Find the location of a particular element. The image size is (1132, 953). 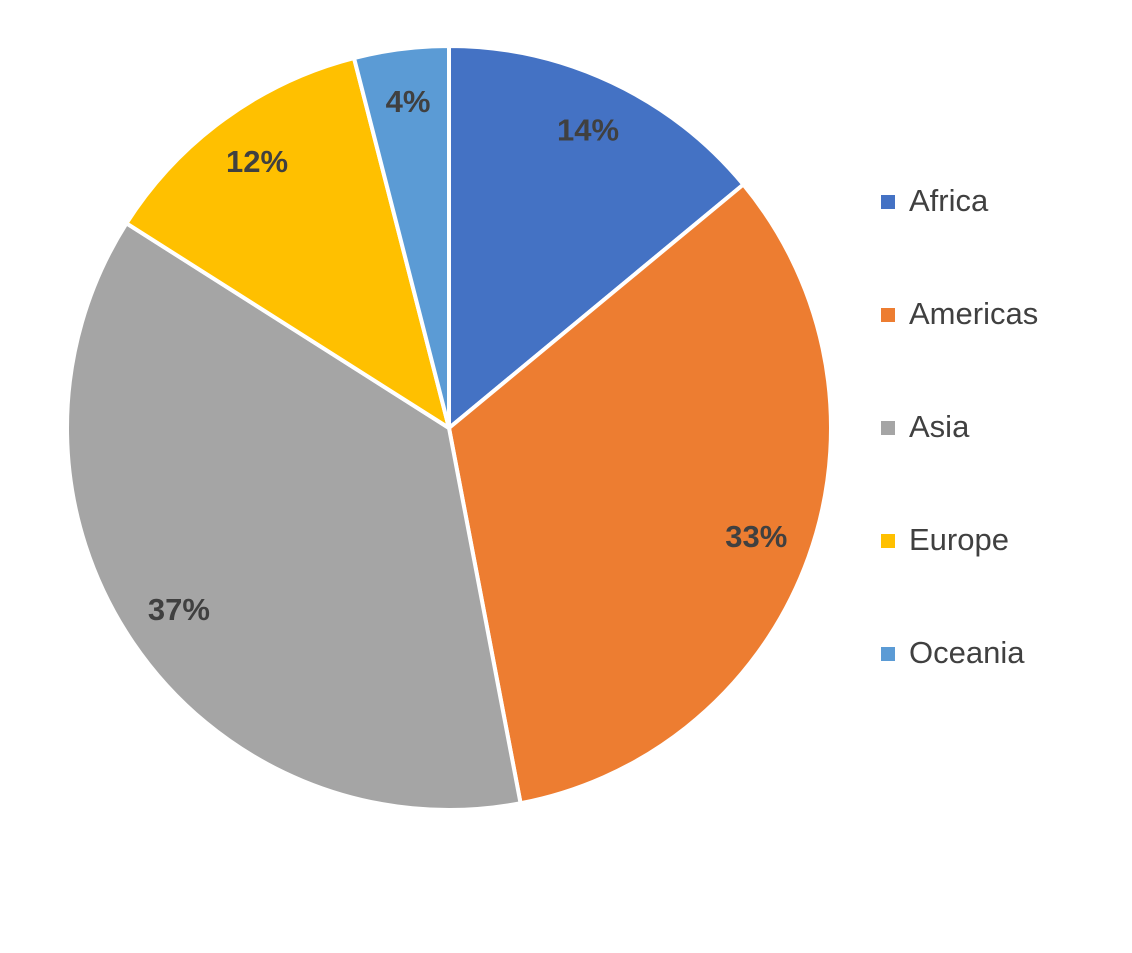

legend-label: Asia is located at coordinates (939, 426).